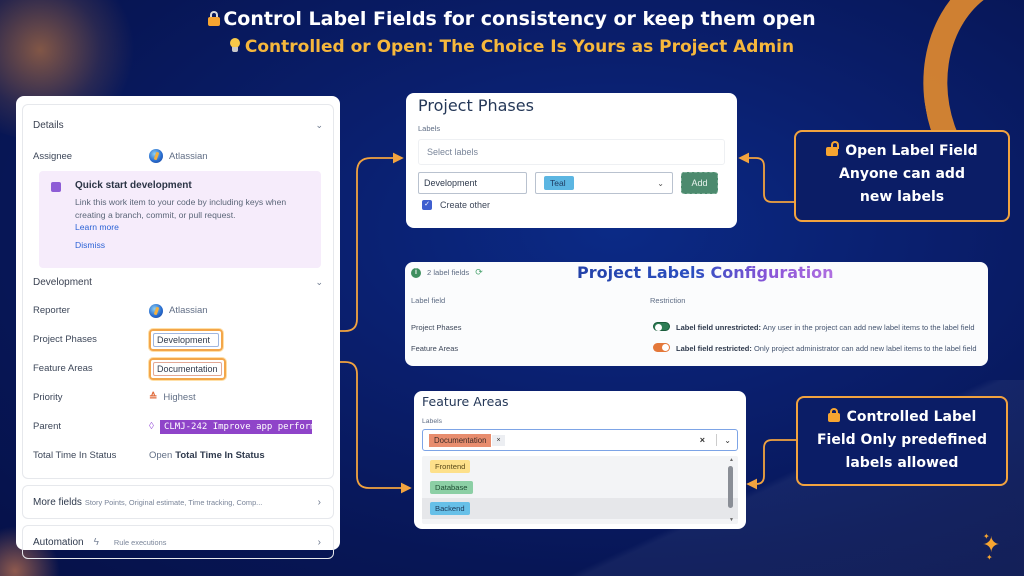 This screenshot has height=576, width=1024. I want to click on new-label-input: Development, so click(472, 183).